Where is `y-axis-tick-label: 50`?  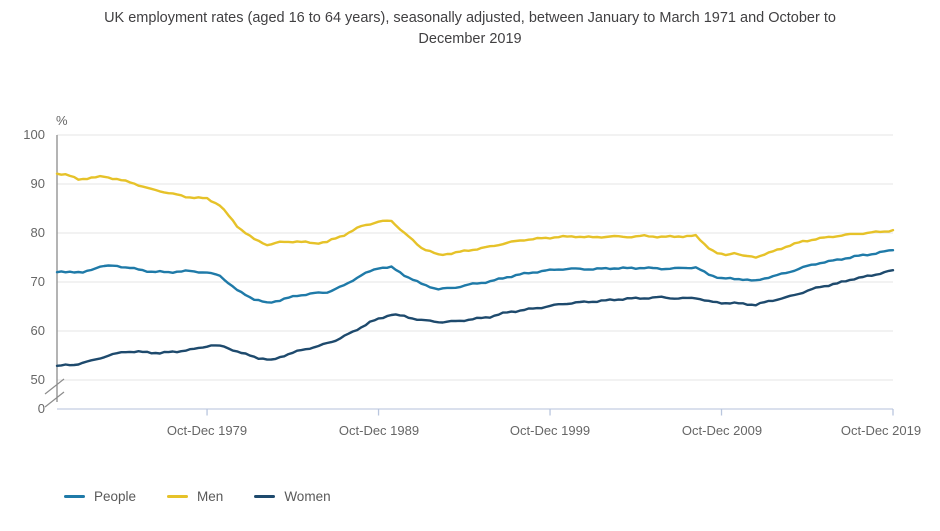 y-axis-tick-label: 50 is located at coordinates (37, 379).